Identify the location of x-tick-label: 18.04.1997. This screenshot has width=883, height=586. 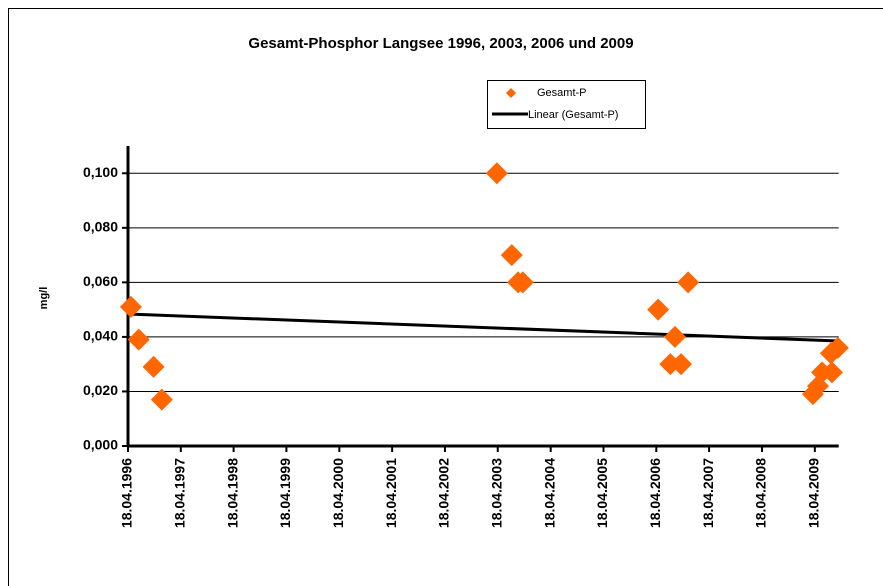
(180, 493).